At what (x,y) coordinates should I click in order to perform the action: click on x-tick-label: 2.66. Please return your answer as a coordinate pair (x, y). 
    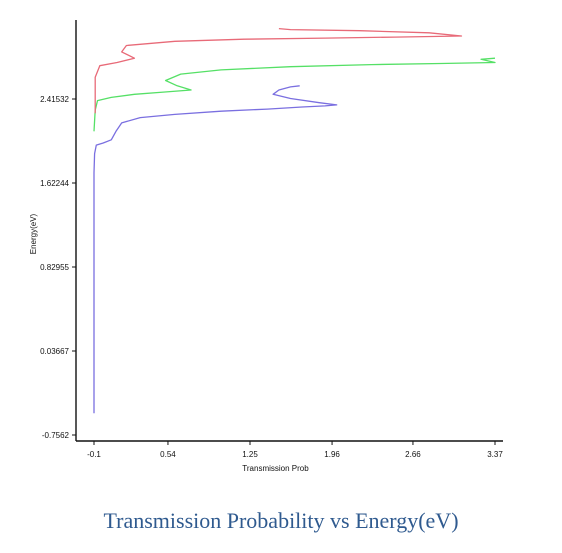
    Looking at the image, I should click on (413, 454).